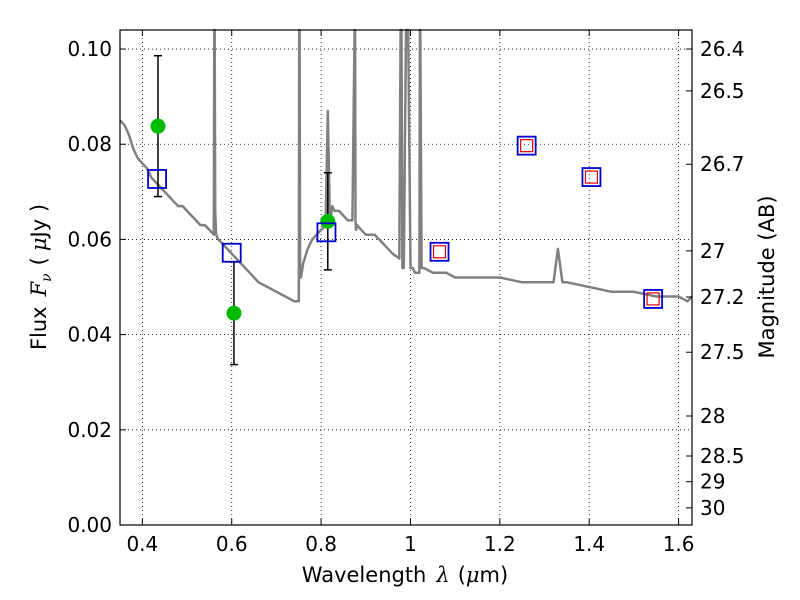 This screenshot has height=600, width=800. What do you see at coordinates (232, 544) in the screenshot?
I see `x-tick-label: 0.6` at bounding box center [232, 544].